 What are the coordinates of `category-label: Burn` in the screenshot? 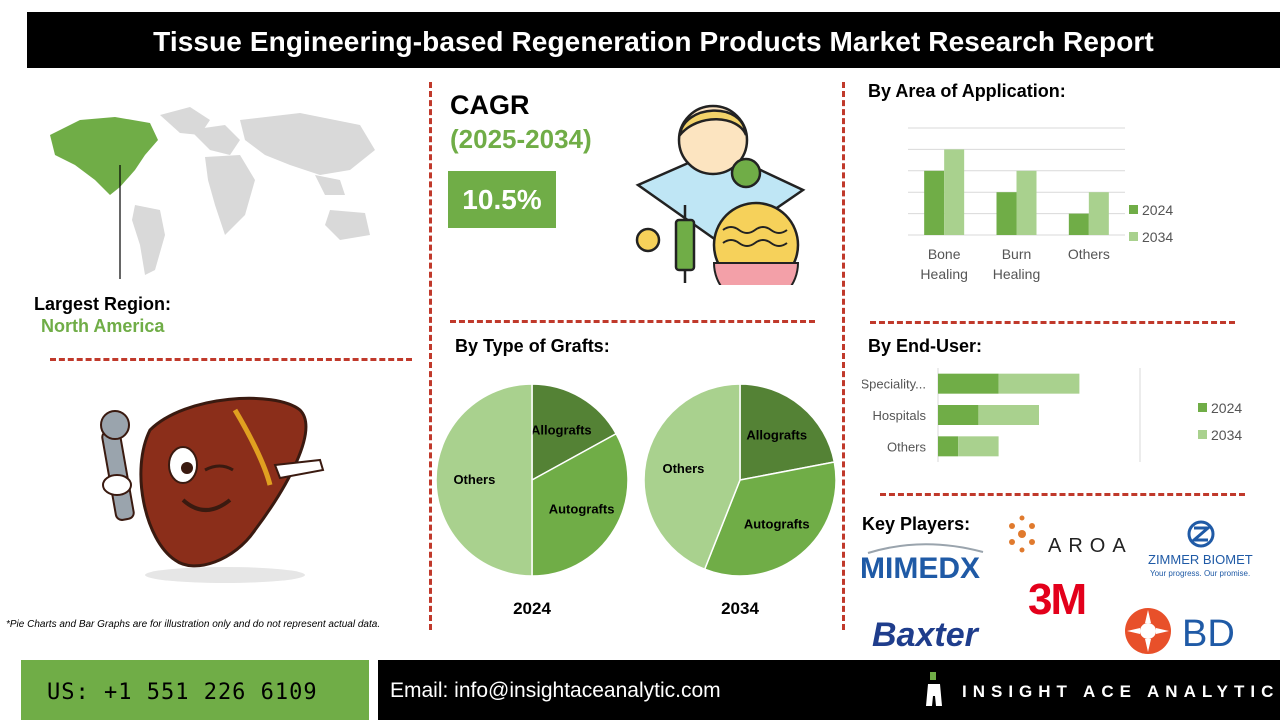 It's located at (1017, 254).